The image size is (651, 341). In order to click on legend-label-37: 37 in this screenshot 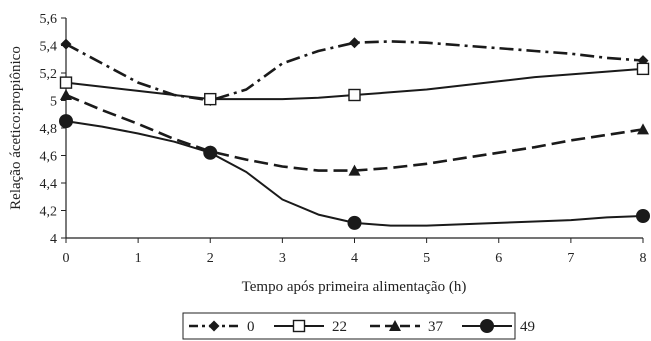, I will do `click(436, 327)`.